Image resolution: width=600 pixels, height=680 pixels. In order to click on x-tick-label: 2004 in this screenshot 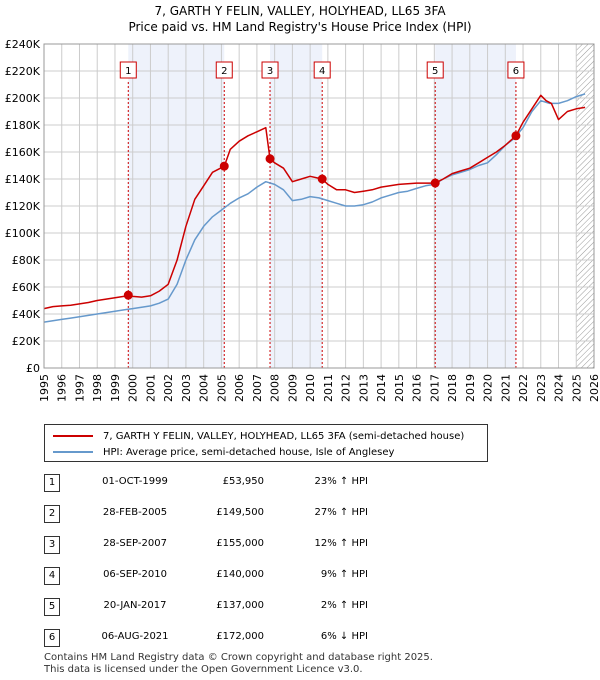, I will do `click(204, 388)`.